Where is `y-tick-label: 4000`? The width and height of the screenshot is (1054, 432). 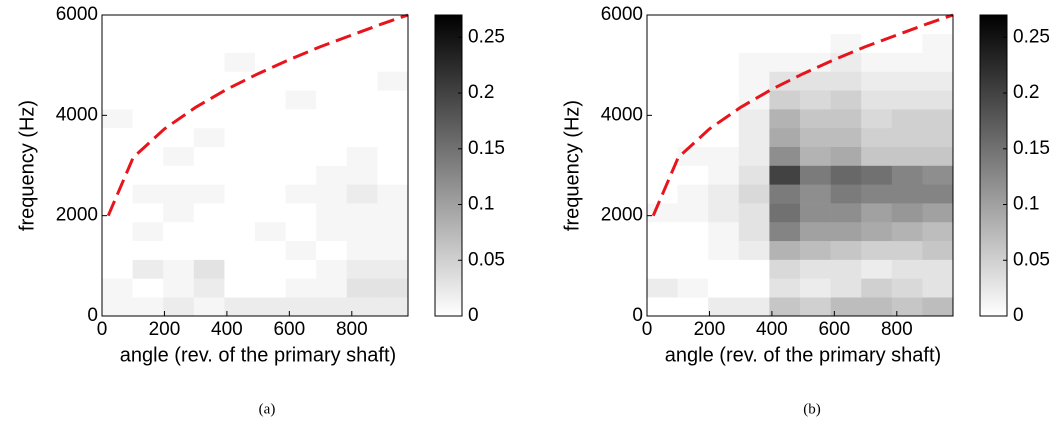
y-tick-label: 4000 is located at coordinates (77, 114).